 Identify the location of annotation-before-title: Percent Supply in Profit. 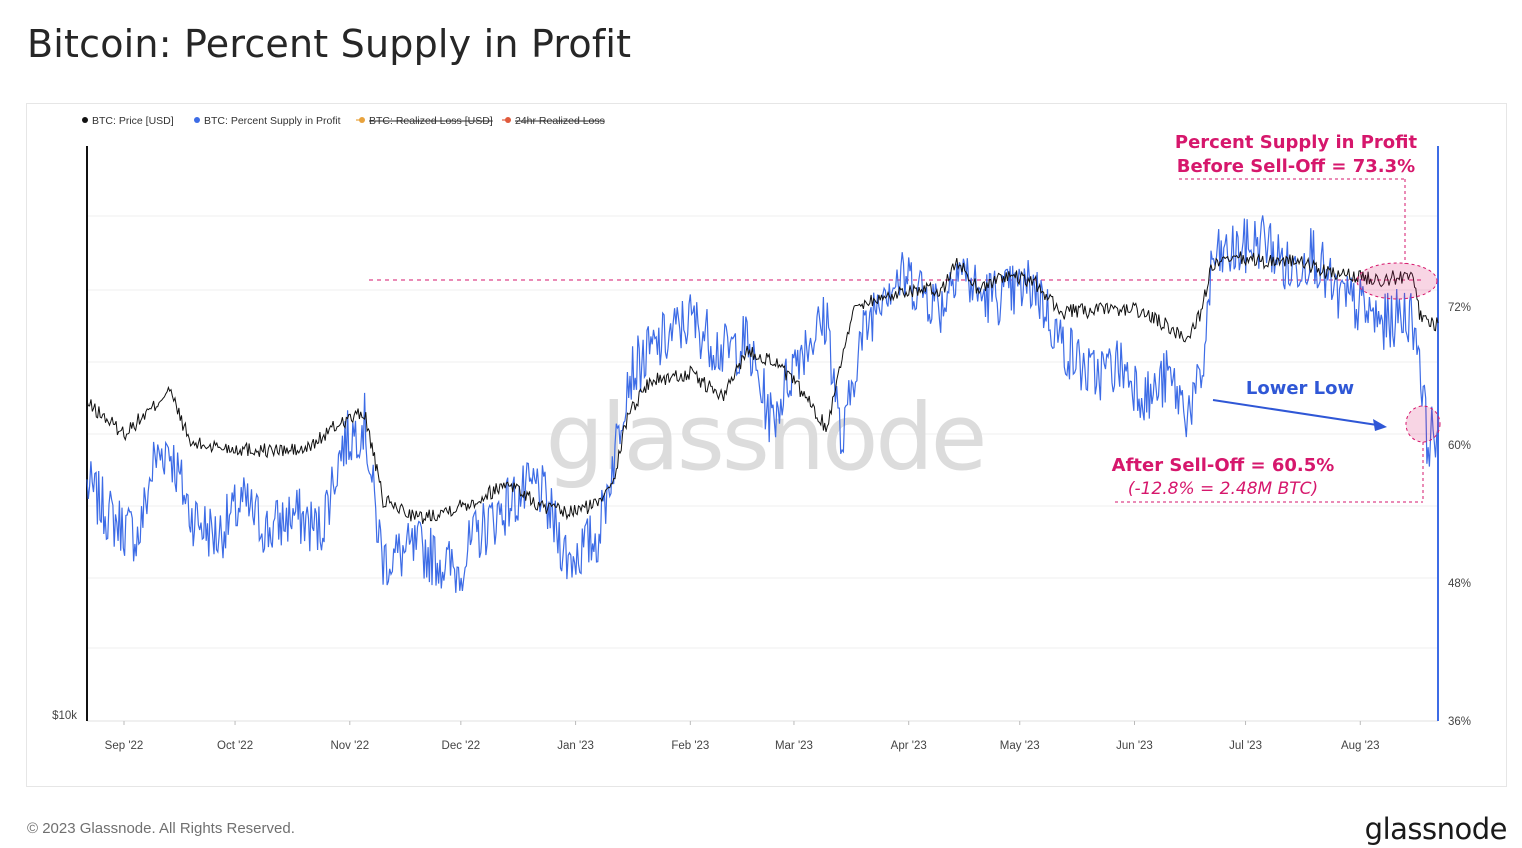
(1296, 142).